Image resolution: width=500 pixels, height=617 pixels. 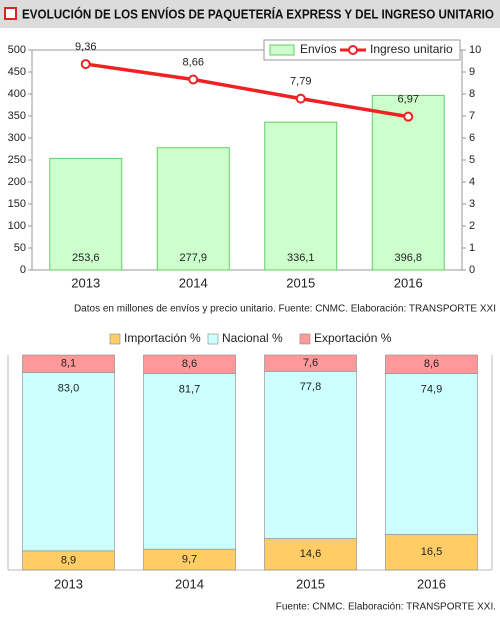 What do you see at coordinates (472, 182) in the screenshot?
I see `y2-tick-label: 4` at bounding box center [472, 182].